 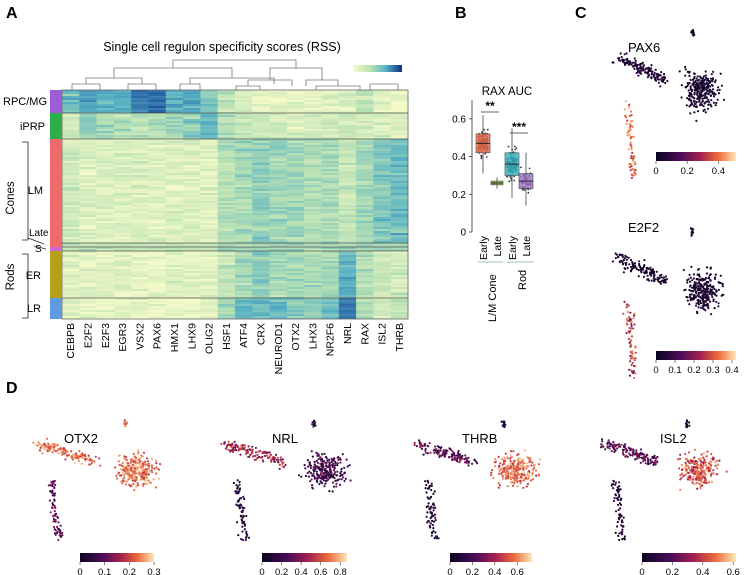 What do you see at coordinates (493, 298) in the screenshot?
I see `boxplot-group-cone: L/M Cone` at bounding box center [493, 298].